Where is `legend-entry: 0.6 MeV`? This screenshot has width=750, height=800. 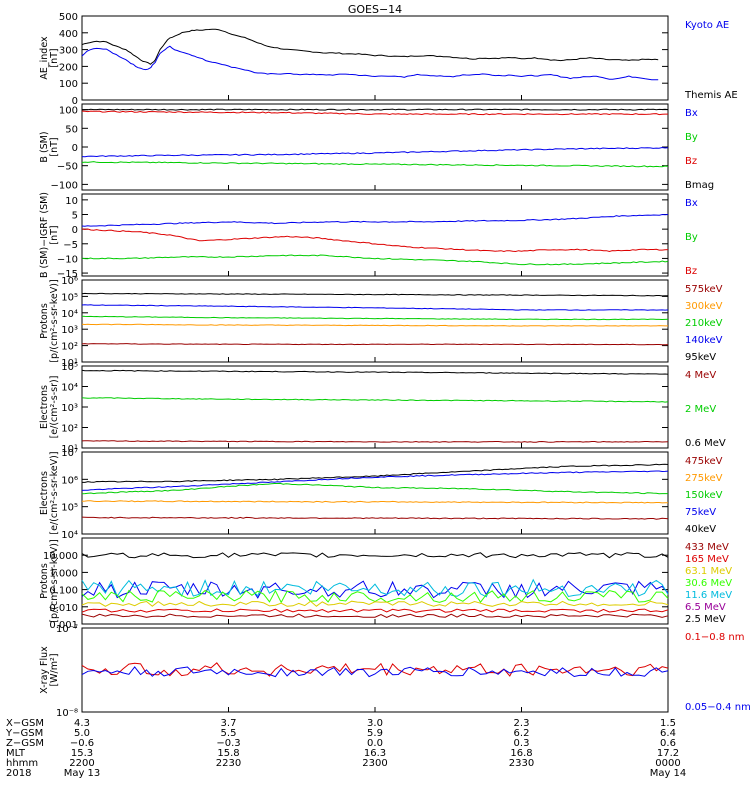
legend-entry: 0.6 MeV is located at coordinates (705, 443).